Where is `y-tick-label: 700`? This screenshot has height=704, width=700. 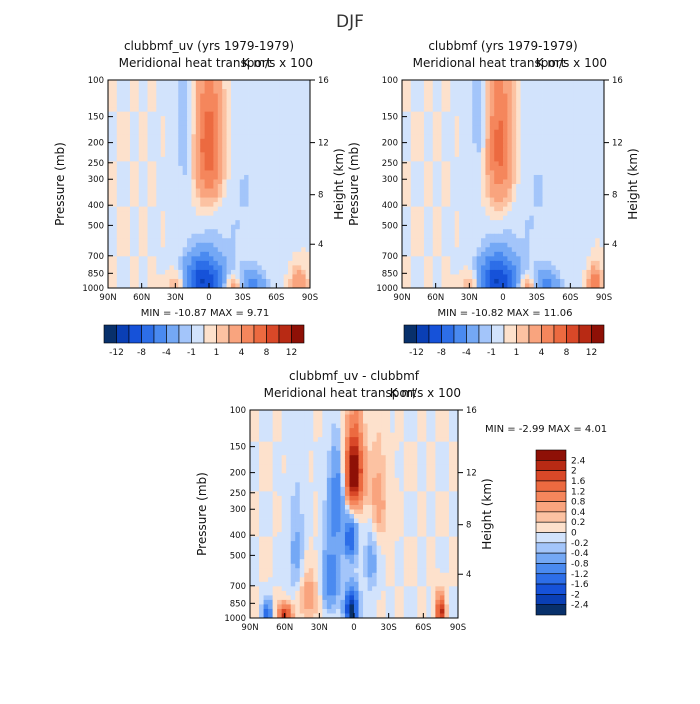
y-tick-label: 700 is located at coordinates (390, 257).